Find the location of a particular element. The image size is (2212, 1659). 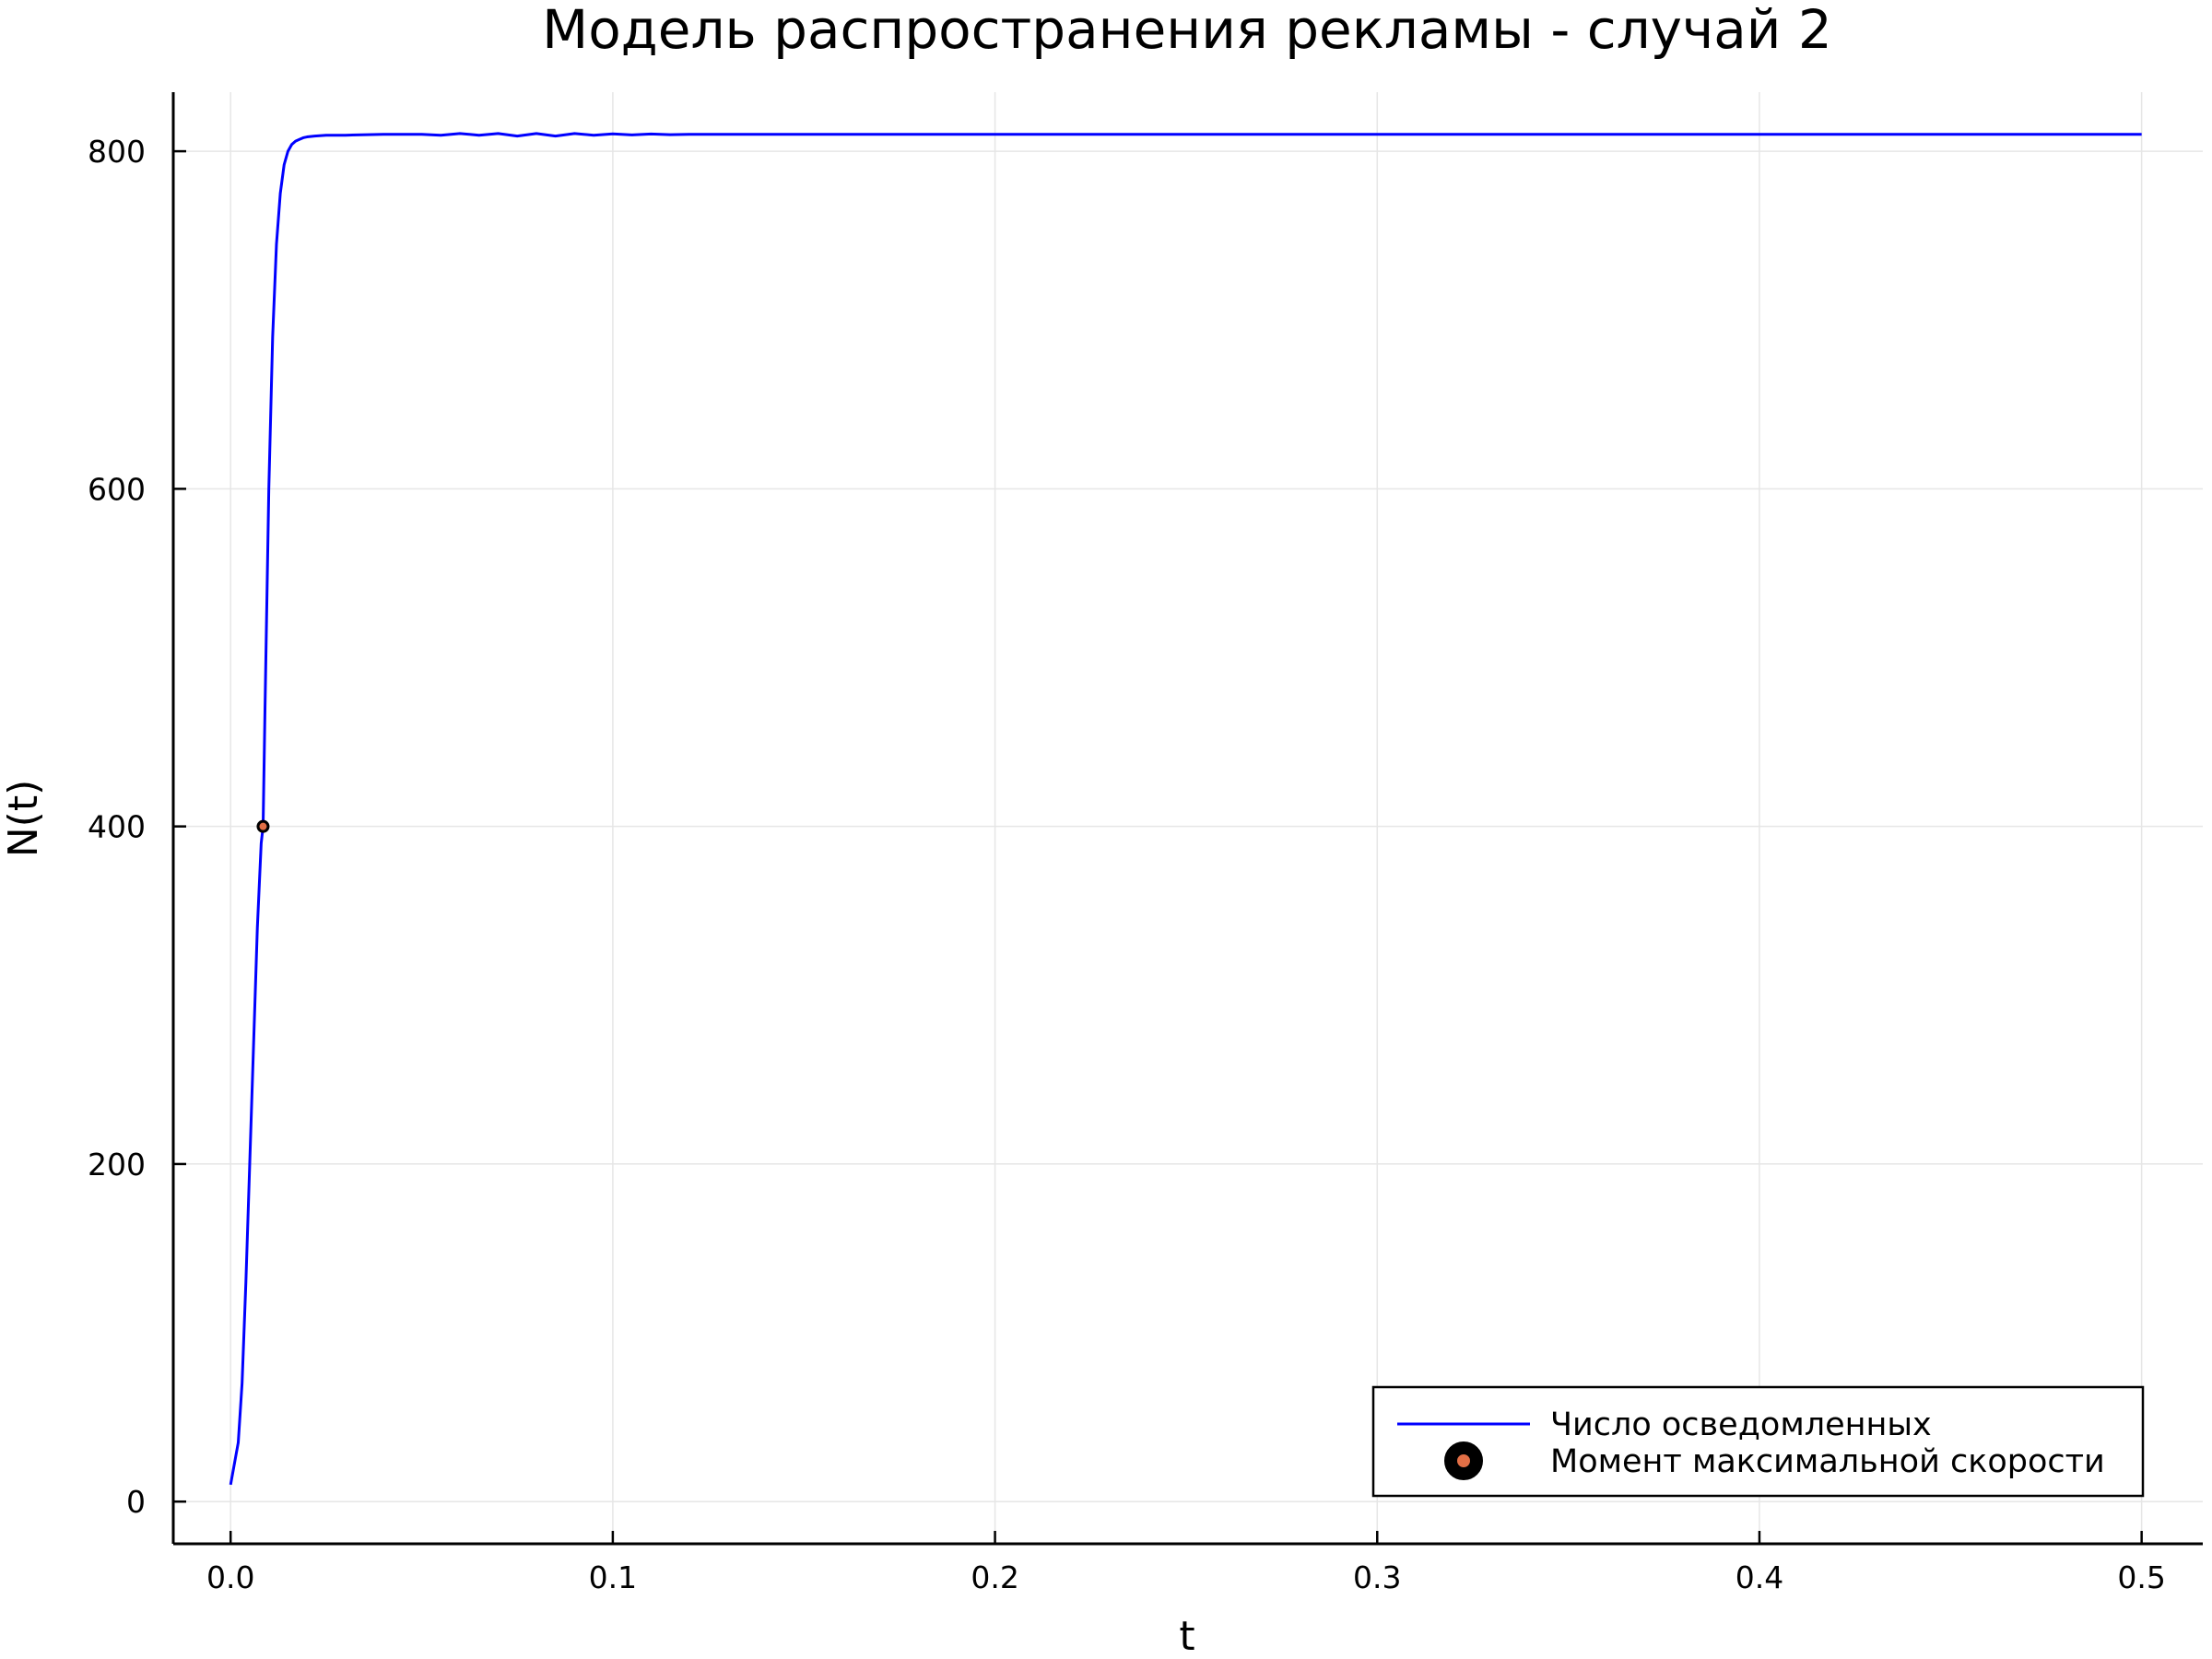

max-speed-point is located at coordinates (263, 826).